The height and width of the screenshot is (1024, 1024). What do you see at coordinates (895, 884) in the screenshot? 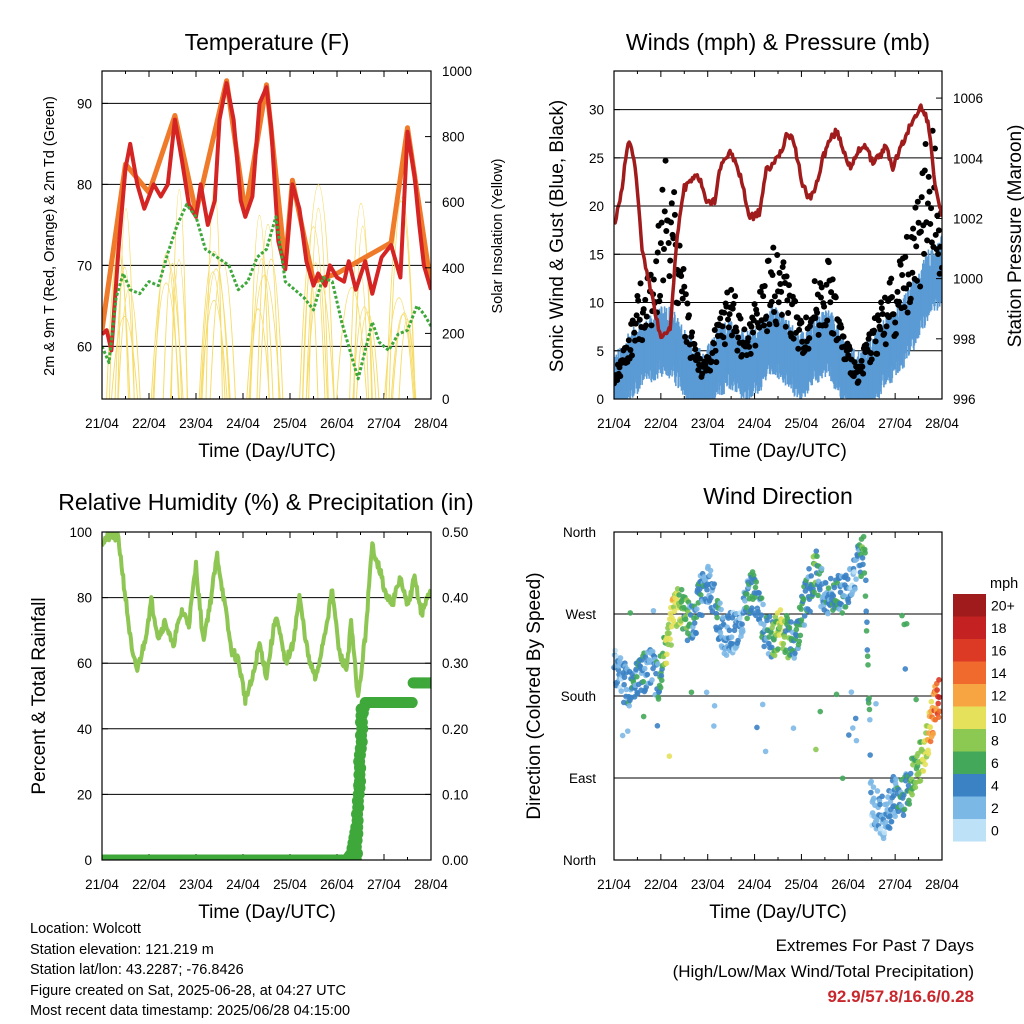
I see `x-tick-label: 27/04` at bounding box center [895, 884].